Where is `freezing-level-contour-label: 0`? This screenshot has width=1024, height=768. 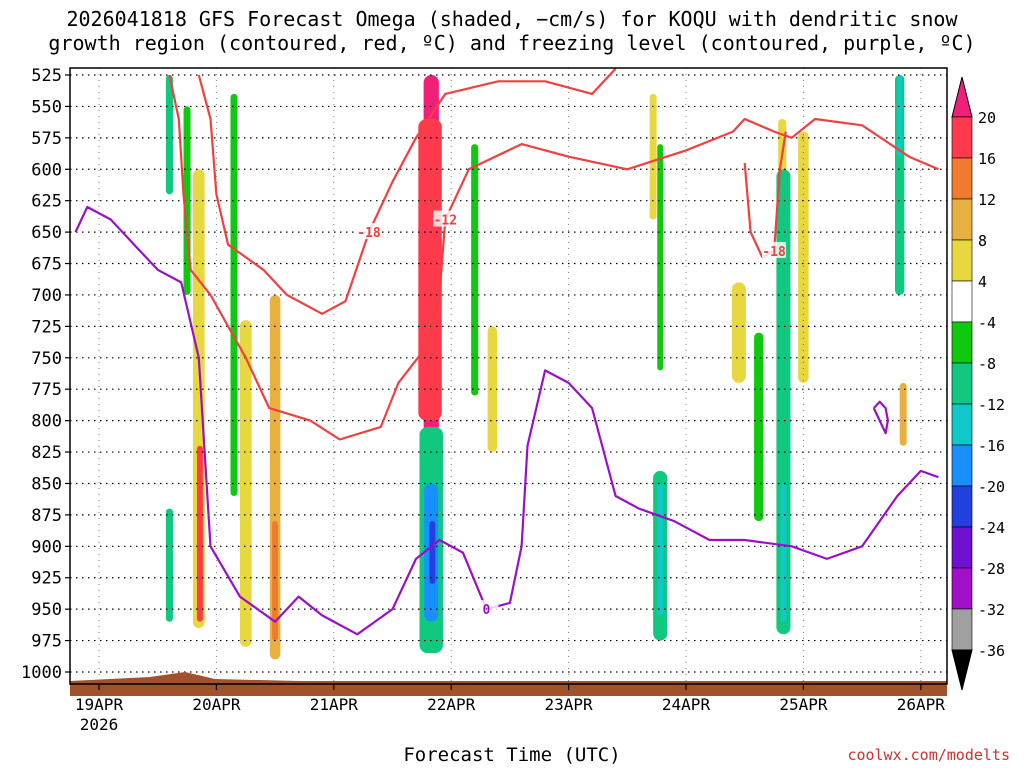 freezing-level-contour-label: 0 is located at coordinates (487, 610).